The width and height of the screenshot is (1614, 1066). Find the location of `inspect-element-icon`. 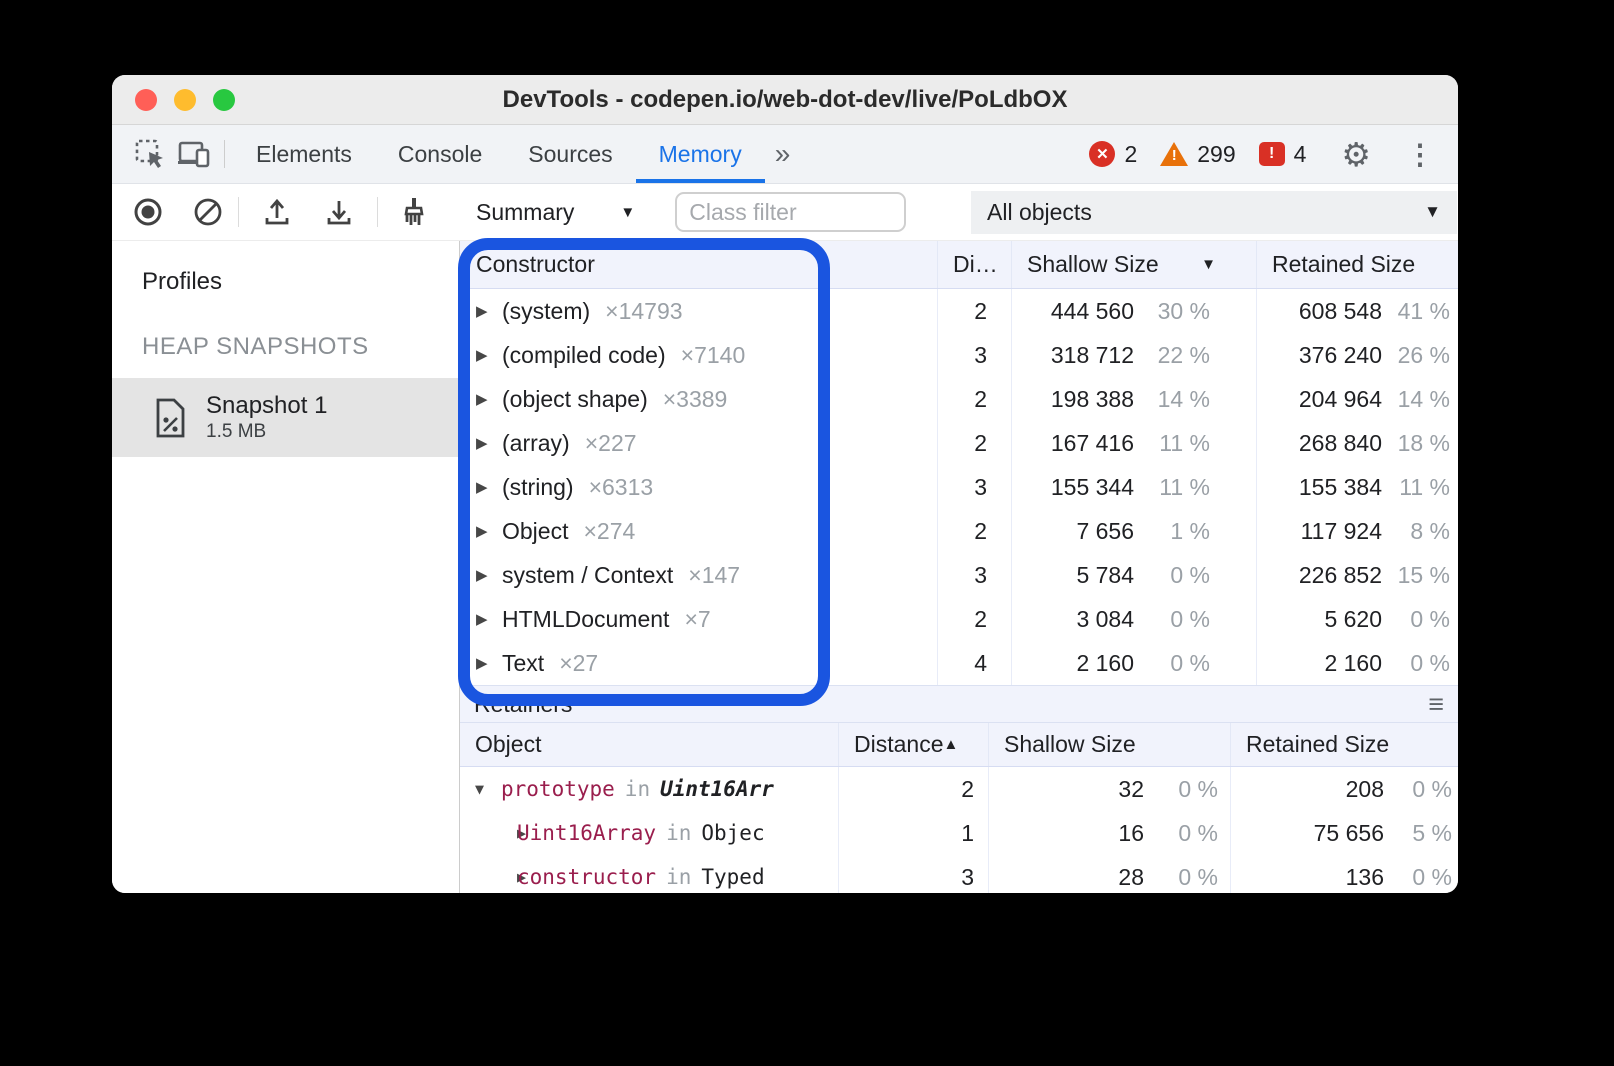

inspect-element-icon is located at coordinates (150, 154).